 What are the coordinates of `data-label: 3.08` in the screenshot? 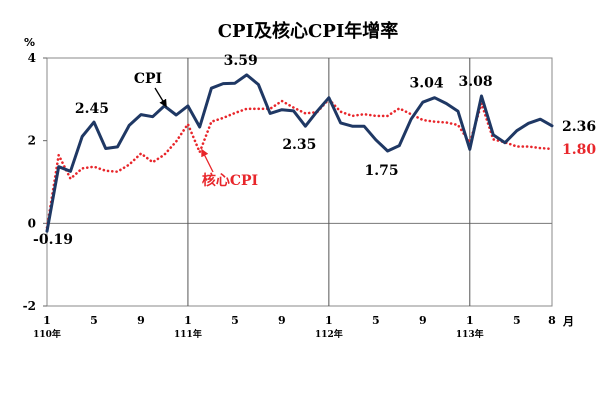 It's located at (475, 82).